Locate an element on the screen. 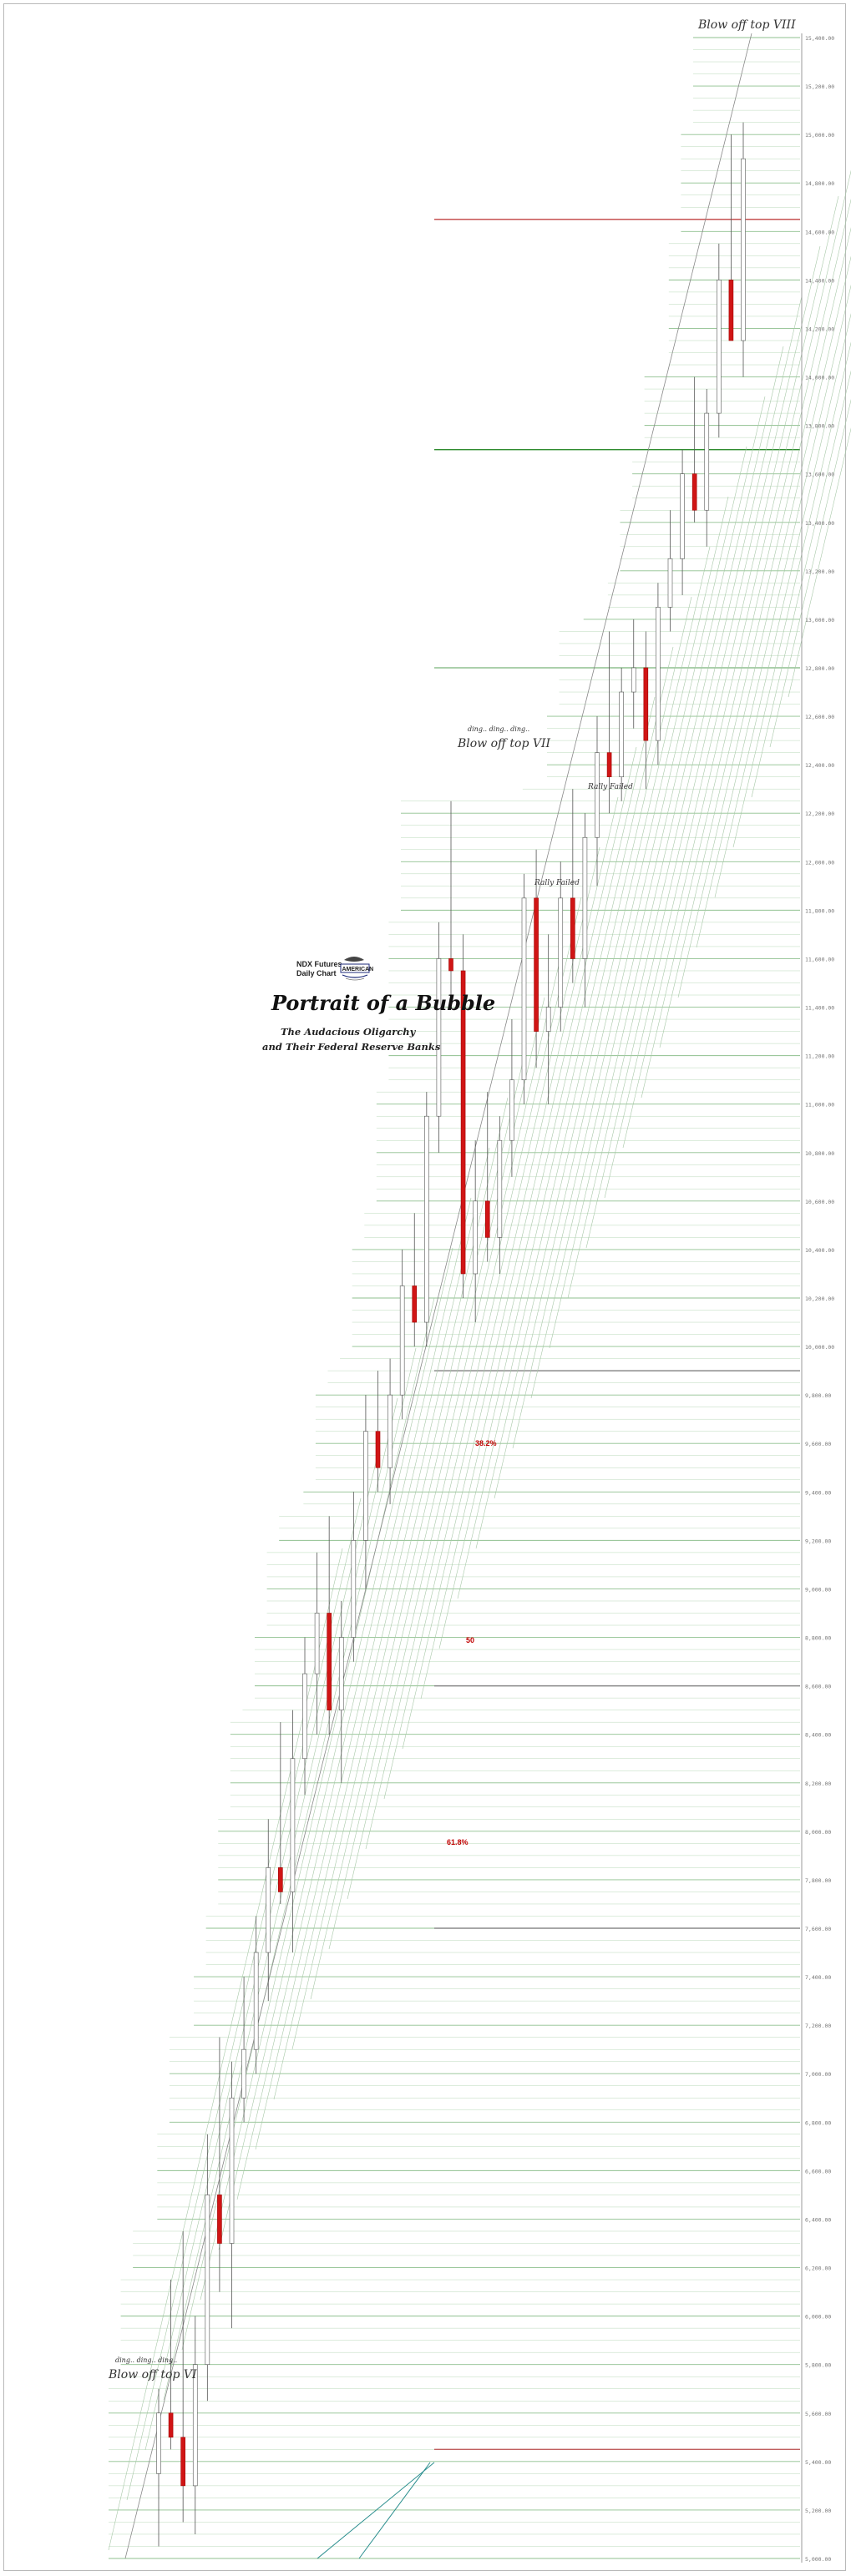 This screenshot has width=851, height=2576. price-tick-label: 13,200.00 is located at coordinates (819, 571).